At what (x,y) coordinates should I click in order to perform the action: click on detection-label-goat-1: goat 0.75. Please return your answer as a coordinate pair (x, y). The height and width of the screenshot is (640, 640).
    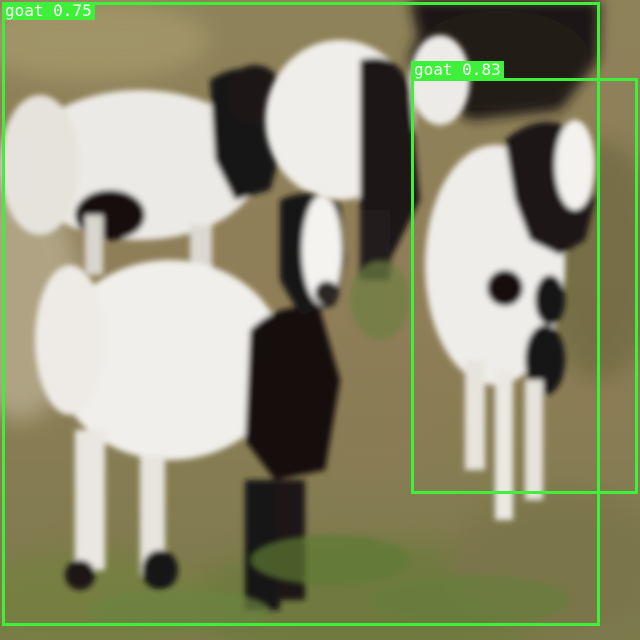
    Looking at the image, I should click on (48, 11).